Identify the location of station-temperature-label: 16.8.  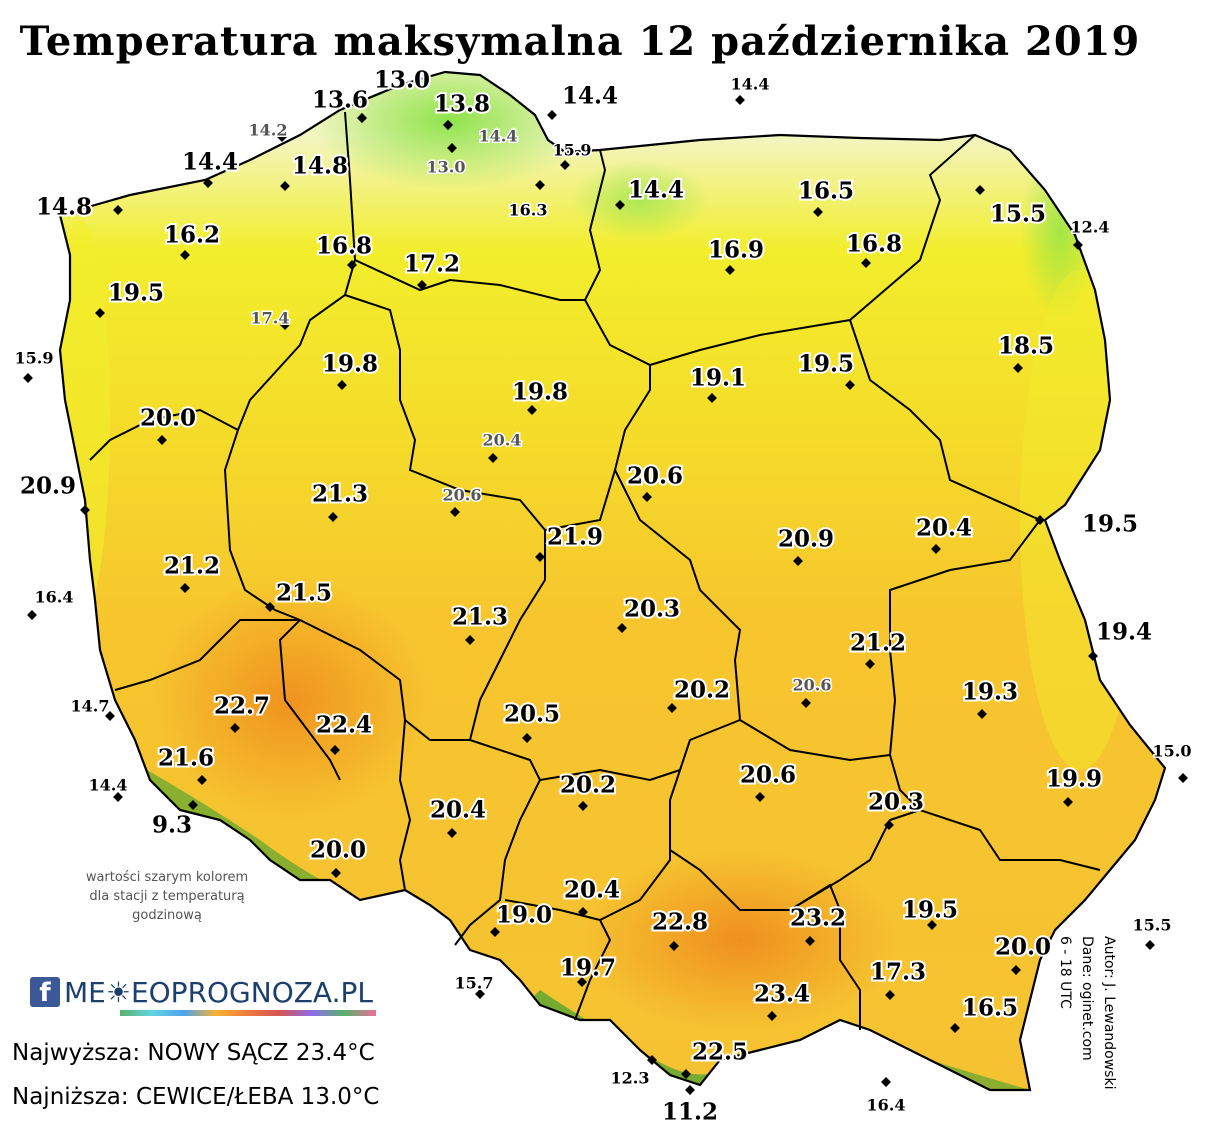
(874, 244).